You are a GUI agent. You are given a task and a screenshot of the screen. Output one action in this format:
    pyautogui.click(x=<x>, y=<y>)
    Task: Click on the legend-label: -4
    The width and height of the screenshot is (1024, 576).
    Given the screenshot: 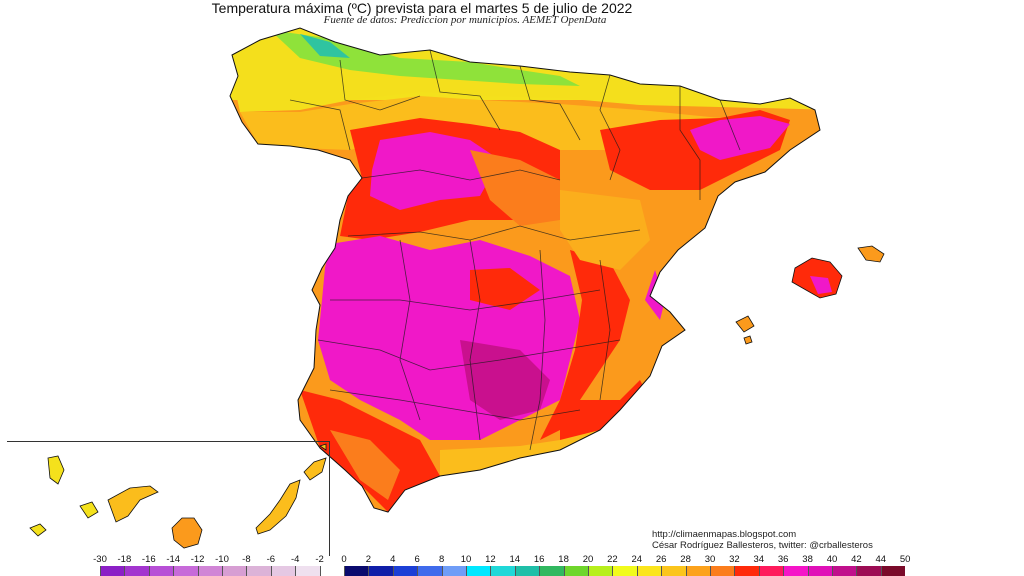 What is the action you would take?
    pyautogui.click(x=295, y=559)
    